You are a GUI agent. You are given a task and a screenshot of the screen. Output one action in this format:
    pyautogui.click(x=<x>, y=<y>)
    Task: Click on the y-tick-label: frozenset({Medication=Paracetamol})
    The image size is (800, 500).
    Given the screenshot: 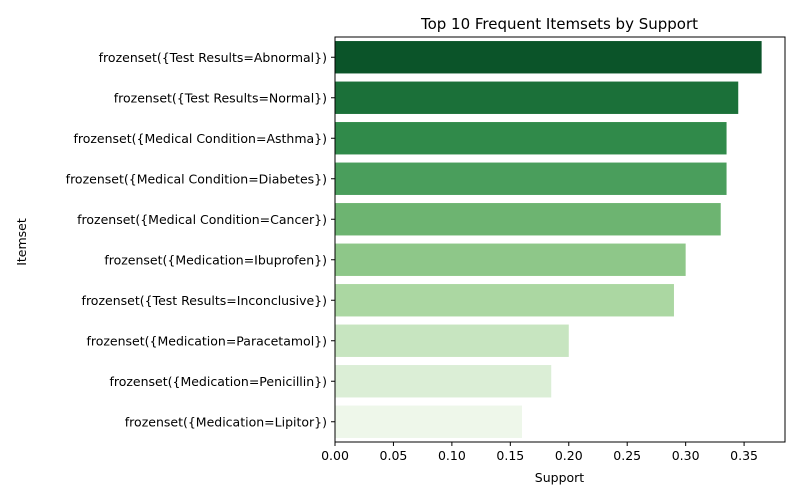 What is the action you would take?
    pyautogui.click(x=206, y=340)
    